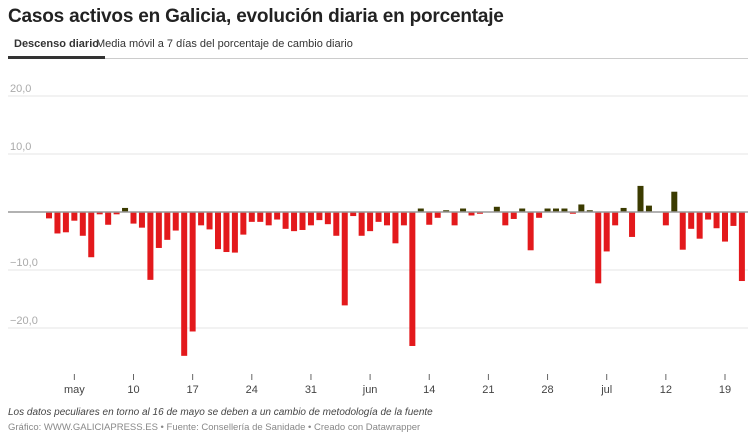 The image size is (756, 447). Describe the element at coordinates (488, 390) in the screenshot. I see `x-tick-label: 21` at that location.